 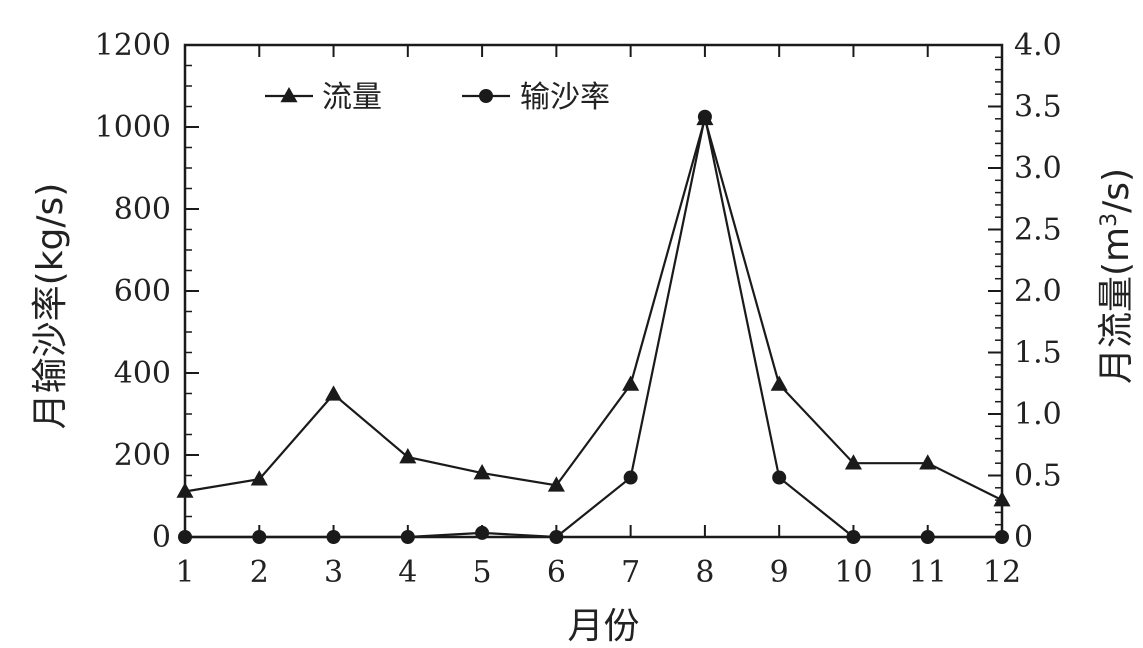 I want to click on x-tick-label: 9, so click(x=779, y=572).